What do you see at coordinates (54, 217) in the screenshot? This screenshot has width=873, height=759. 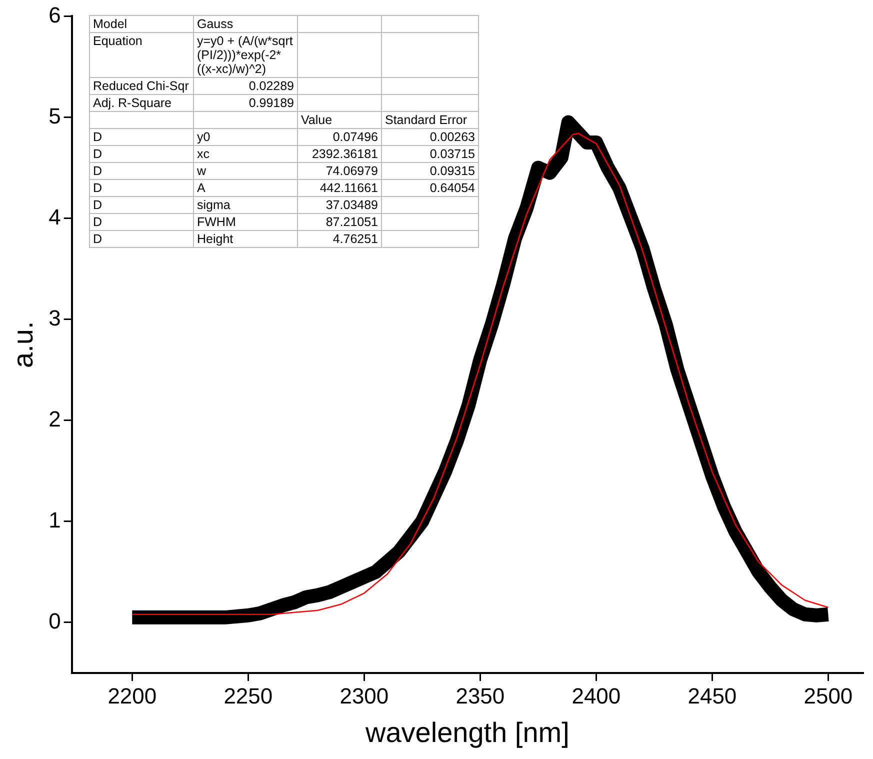 I see `y-tick-label: 4` at bounding box center [54, 217].